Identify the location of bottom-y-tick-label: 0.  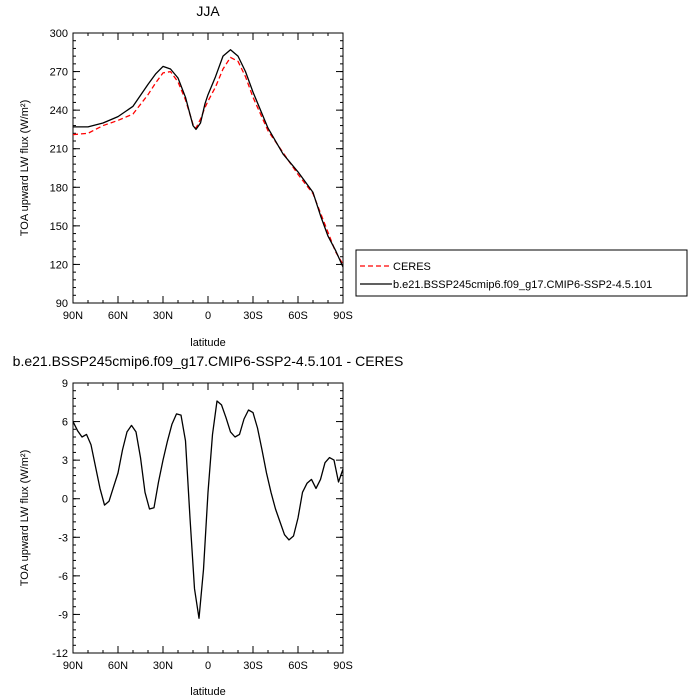
(65, 500).